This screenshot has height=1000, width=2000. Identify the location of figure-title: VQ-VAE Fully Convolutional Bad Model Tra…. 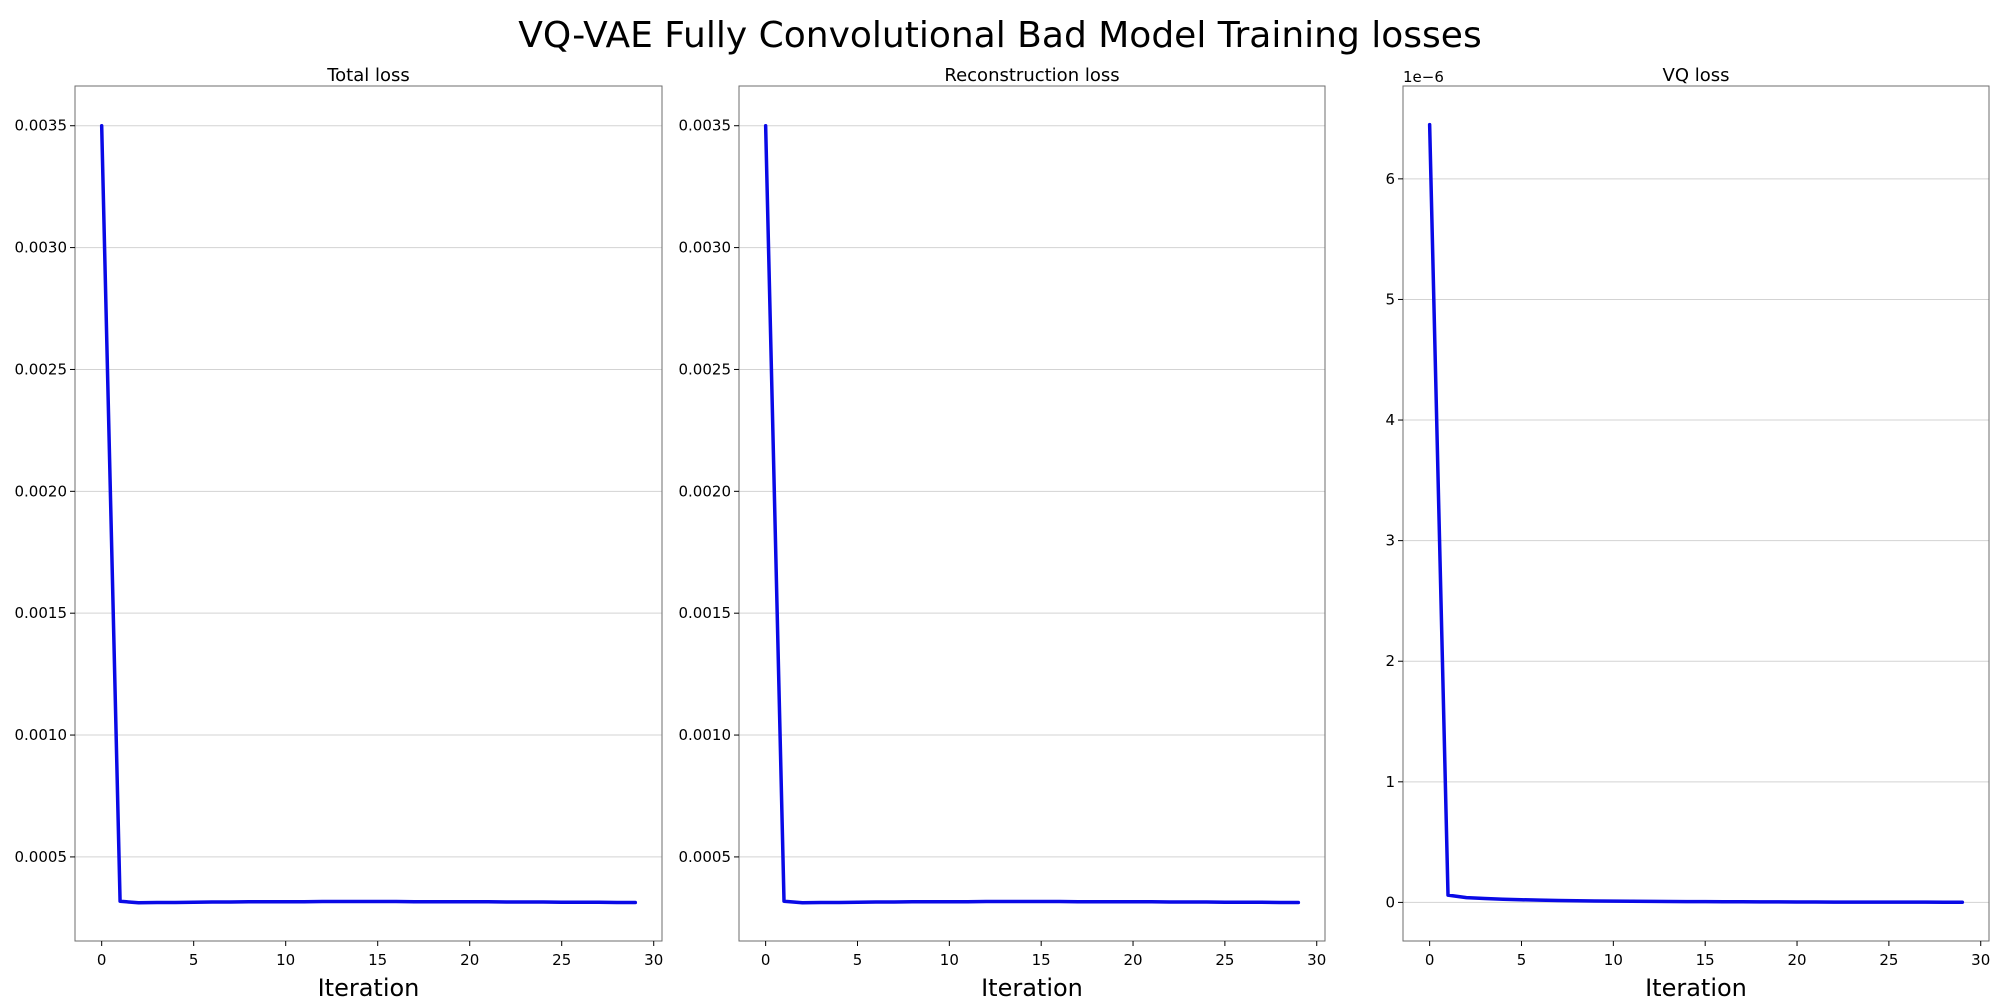
(999, 35).